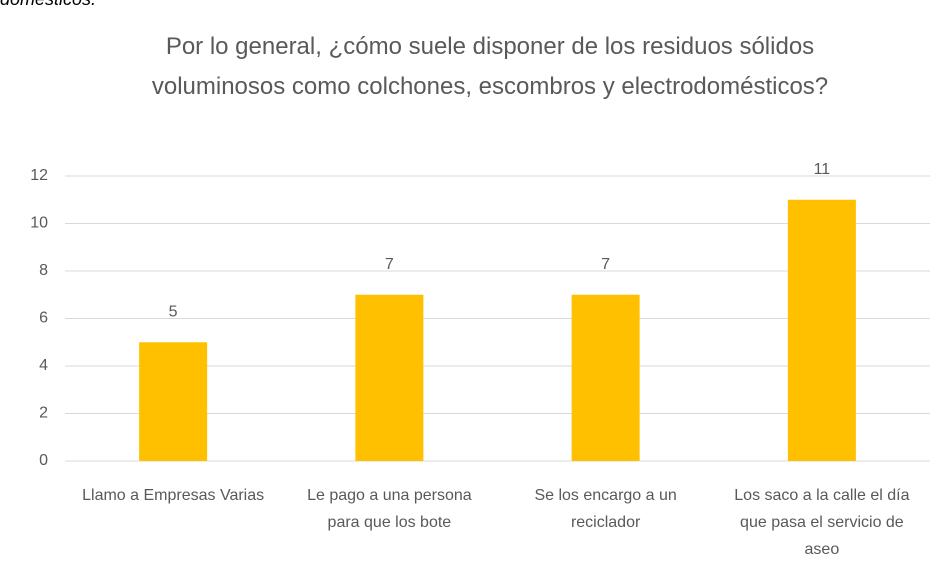 The image size is (951, 573). I want to click on data-label: 11, so click(822, 169).